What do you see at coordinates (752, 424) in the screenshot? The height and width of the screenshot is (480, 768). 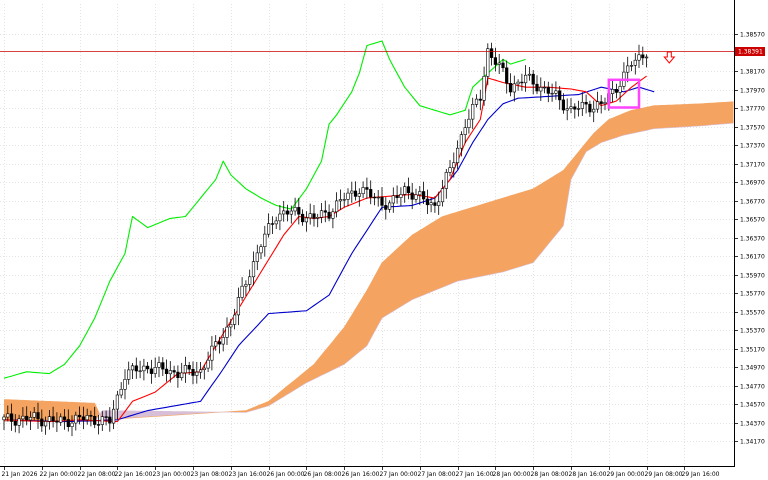 I see `y-tick-label: 1.34370` at bounding box center [752, 424].